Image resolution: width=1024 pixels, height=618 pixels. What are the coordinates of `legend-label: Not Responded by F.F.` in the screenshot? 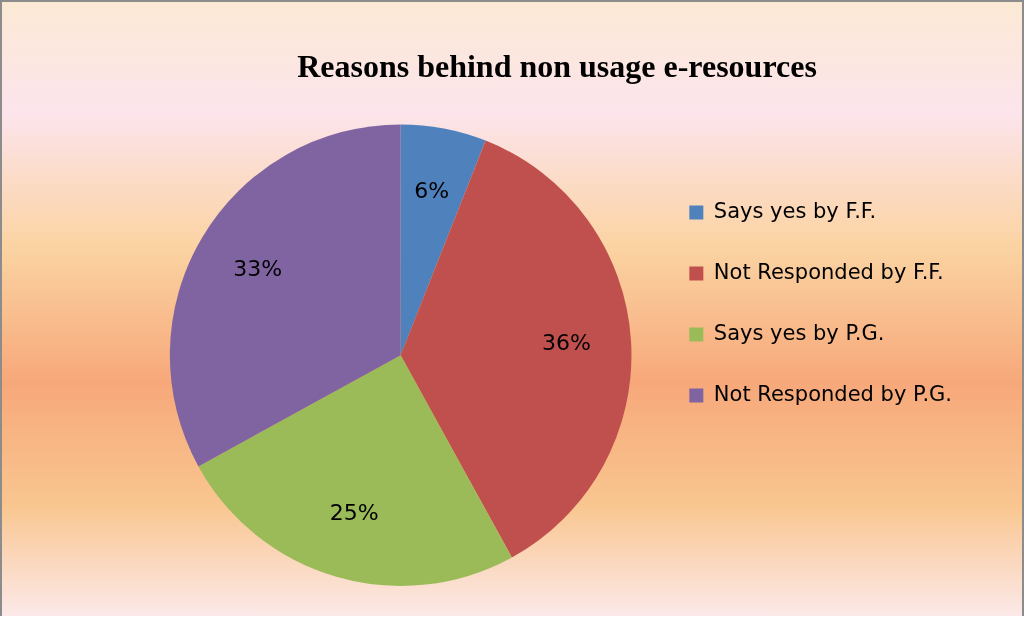 It's located at (828, 271).